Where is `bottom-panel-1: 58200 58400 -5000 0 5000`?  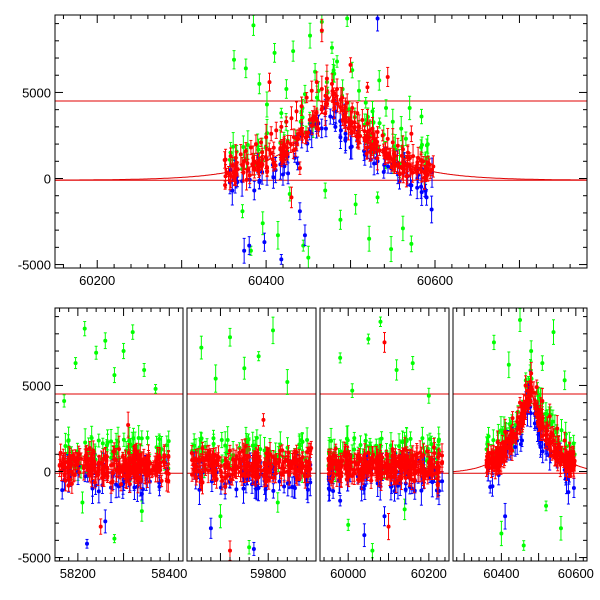
bottom-panel-1: 58200 58400 -5000 0 5000 is located at coordinates (102, 444).